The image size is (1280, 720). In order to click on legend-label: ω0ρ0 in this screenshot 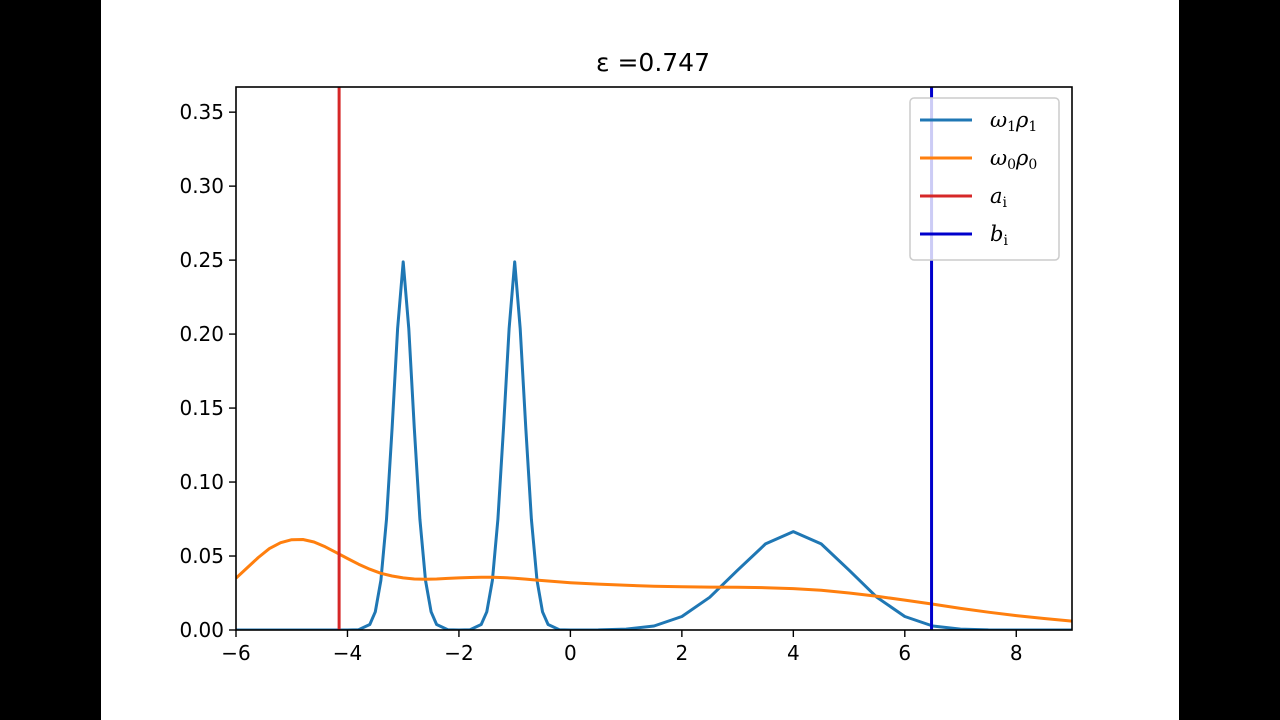, I will do `click(1013, 159)`.